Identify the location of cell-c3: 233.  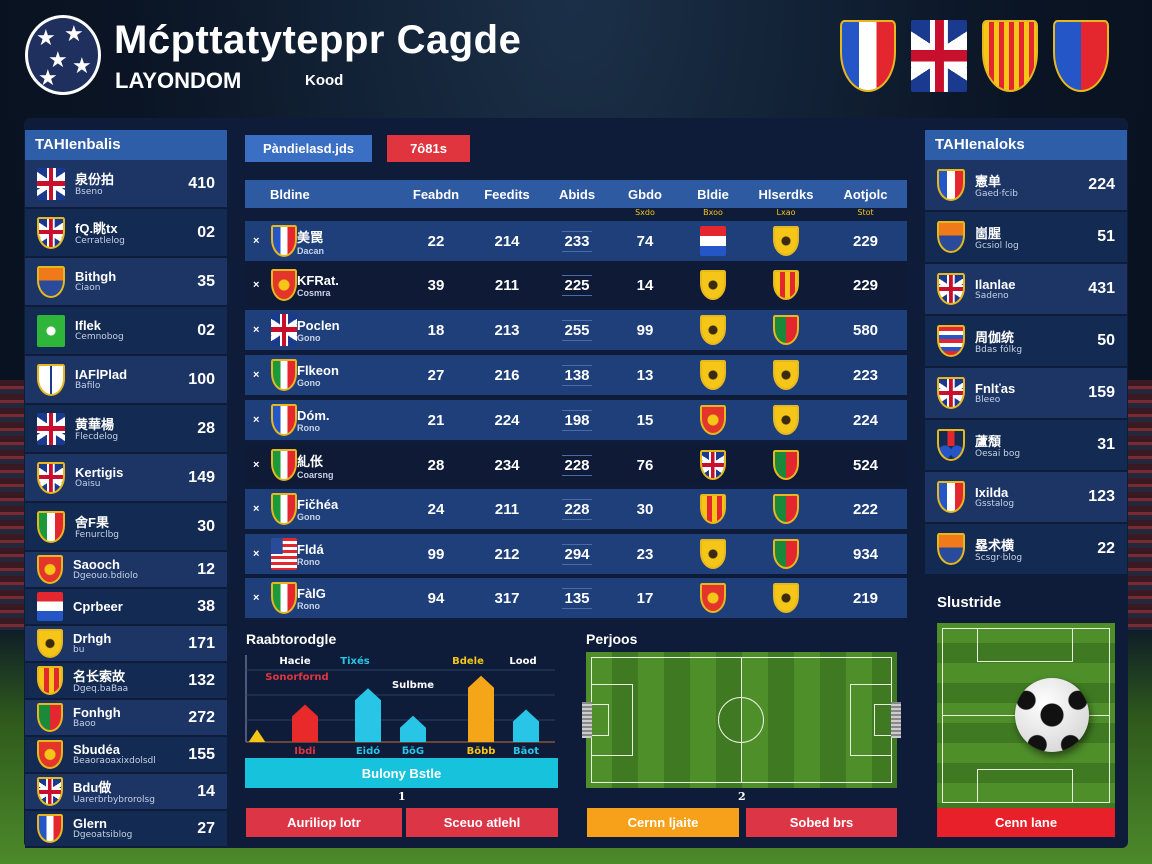
(577, 241).